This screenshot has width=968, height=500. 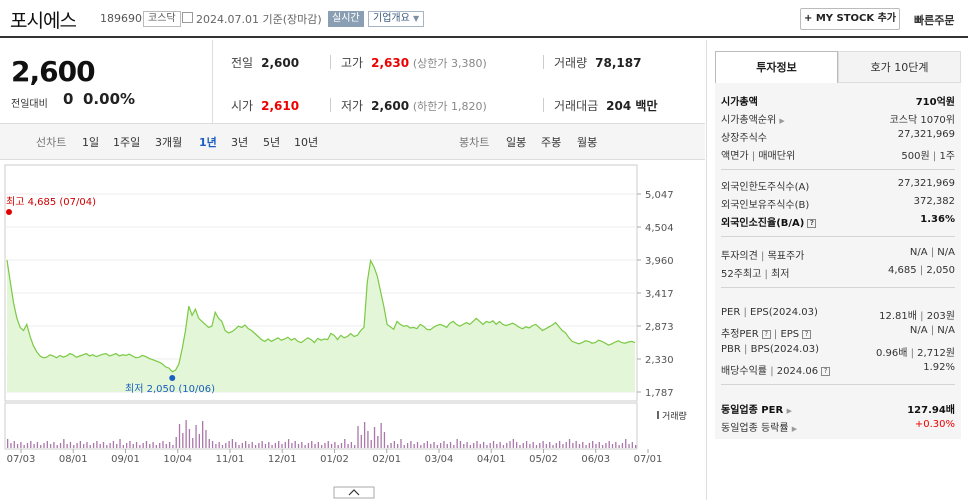 I want to click on x-tick-label: 09/01, so click(x=125, y=459).